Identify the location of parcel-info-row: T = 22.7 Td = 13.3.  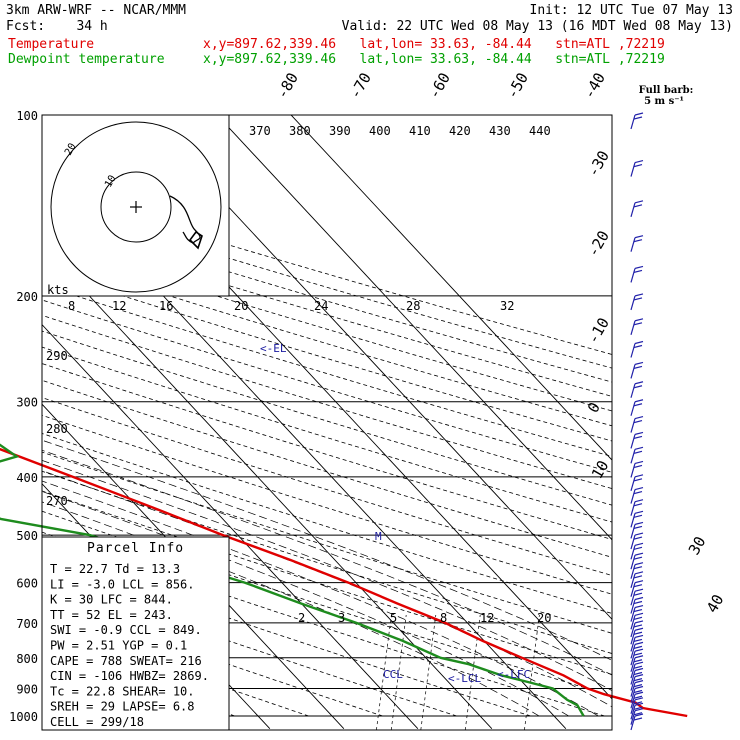
(115, 569).